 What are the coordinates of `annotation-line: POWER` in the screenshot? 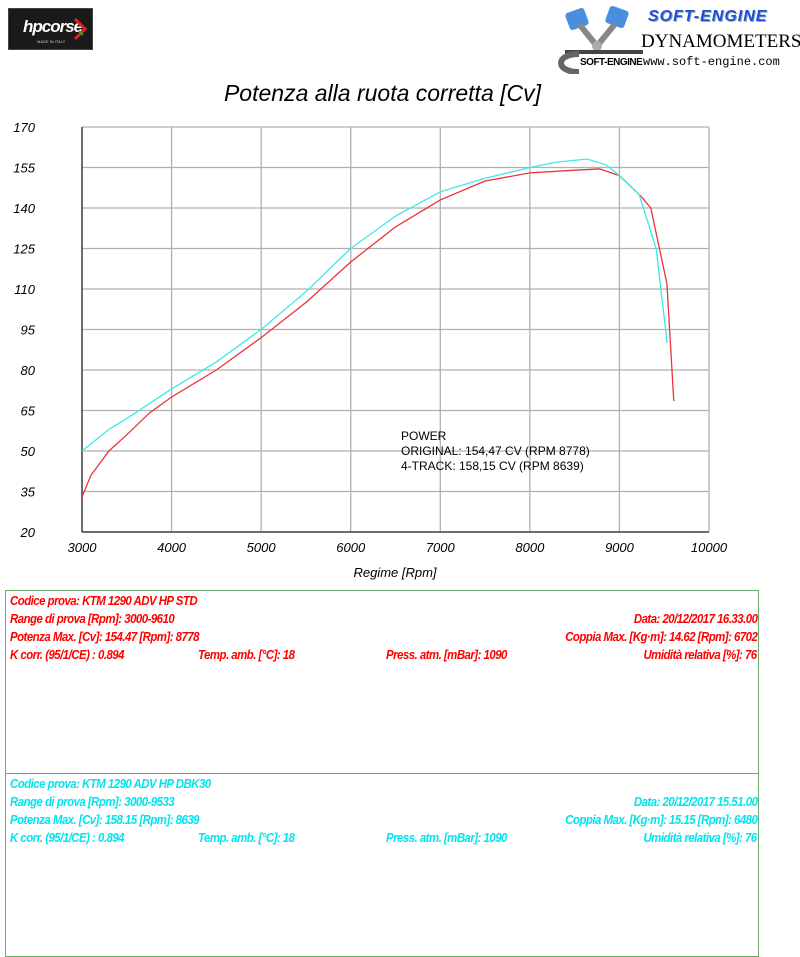 It's located at (424, 436).